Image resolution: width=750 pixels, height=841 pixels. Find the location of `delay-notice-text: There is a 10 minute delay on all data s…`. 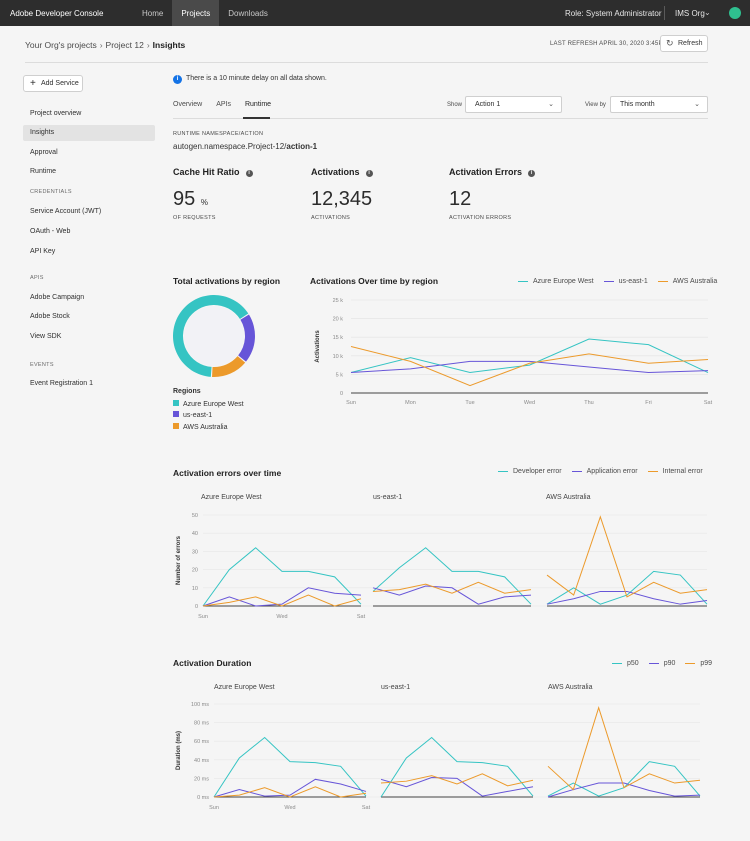

delay-notice-text: There is a 10 minute delay on all data s… is located at coordinates (256, 78).